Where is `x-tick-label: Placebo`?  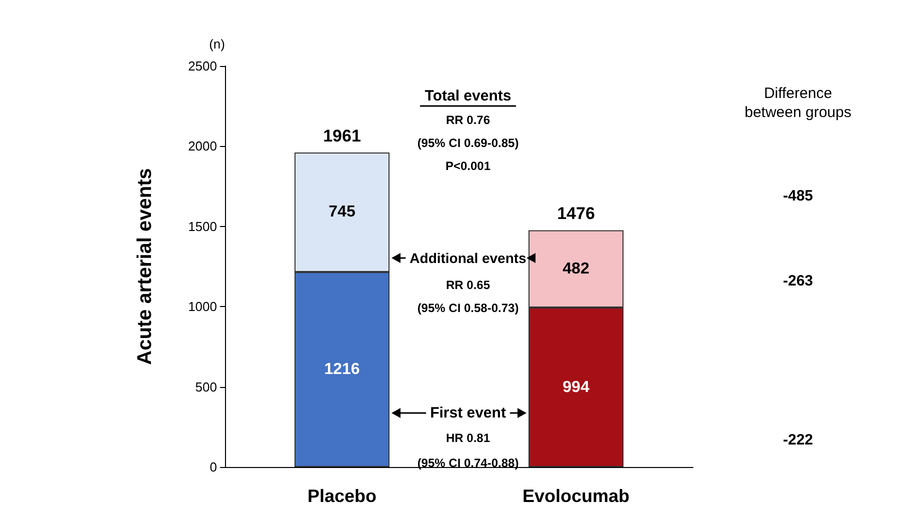 x-tick-label: Placebo is located at coordinates (342, 496).